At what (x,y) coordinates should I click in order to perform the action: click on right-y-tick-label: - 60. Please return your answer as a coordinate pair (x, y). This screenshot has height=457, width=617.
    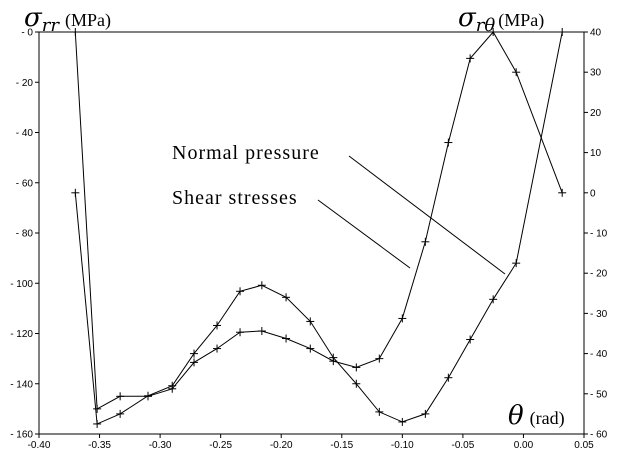
    Looking at the image, I should click on (599, 435).